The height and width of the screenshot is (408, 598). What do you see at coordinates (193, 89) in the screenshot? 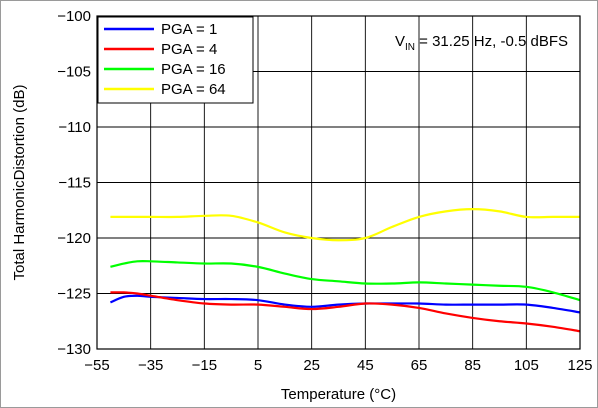
I see `legend-label: PGA = 64` at bounding box center [193, 89].